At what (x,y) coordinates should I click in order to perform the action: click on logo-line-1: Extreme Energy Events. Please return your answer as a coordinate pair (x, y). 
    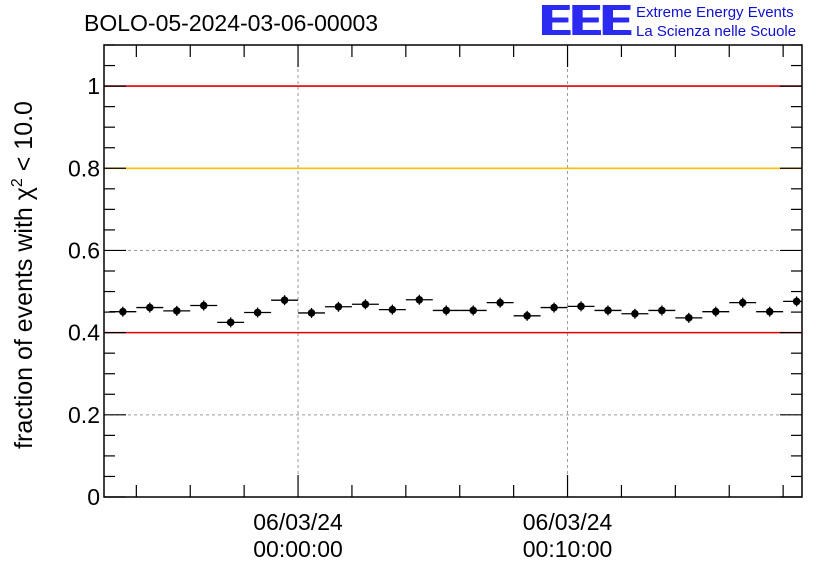
    Looking at the image, I should click on (715, 12).